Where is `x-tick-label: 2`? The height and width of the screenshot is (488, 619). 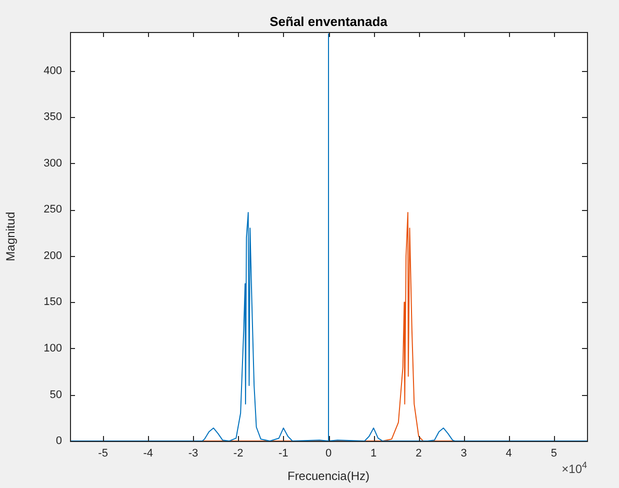
x-tick-label: 2 is located at coordinates (419, 454).